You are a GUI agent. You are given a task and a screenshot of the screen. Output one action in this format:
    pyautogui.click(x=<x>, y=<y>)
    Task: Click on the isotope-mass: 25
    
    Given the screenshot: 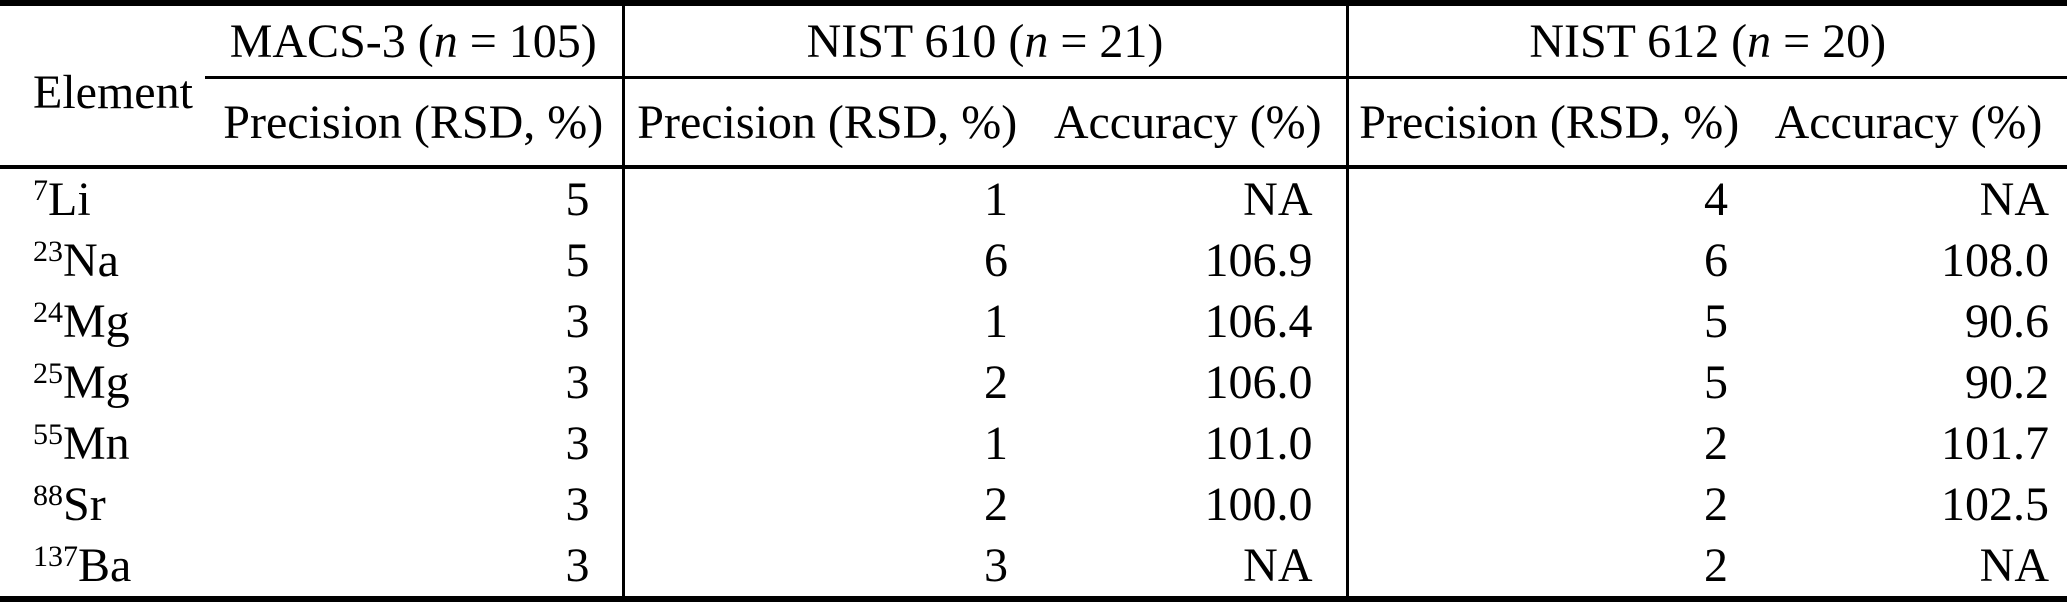 What is the action you would take?
    pyautogui.click(x=48, y=373)
    